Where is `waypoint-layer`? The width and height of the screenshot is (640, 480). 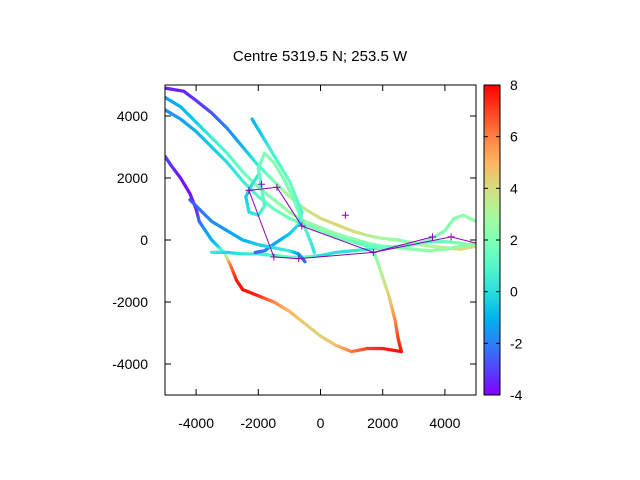 waypoint-layer is located at coordinates (350, 221).